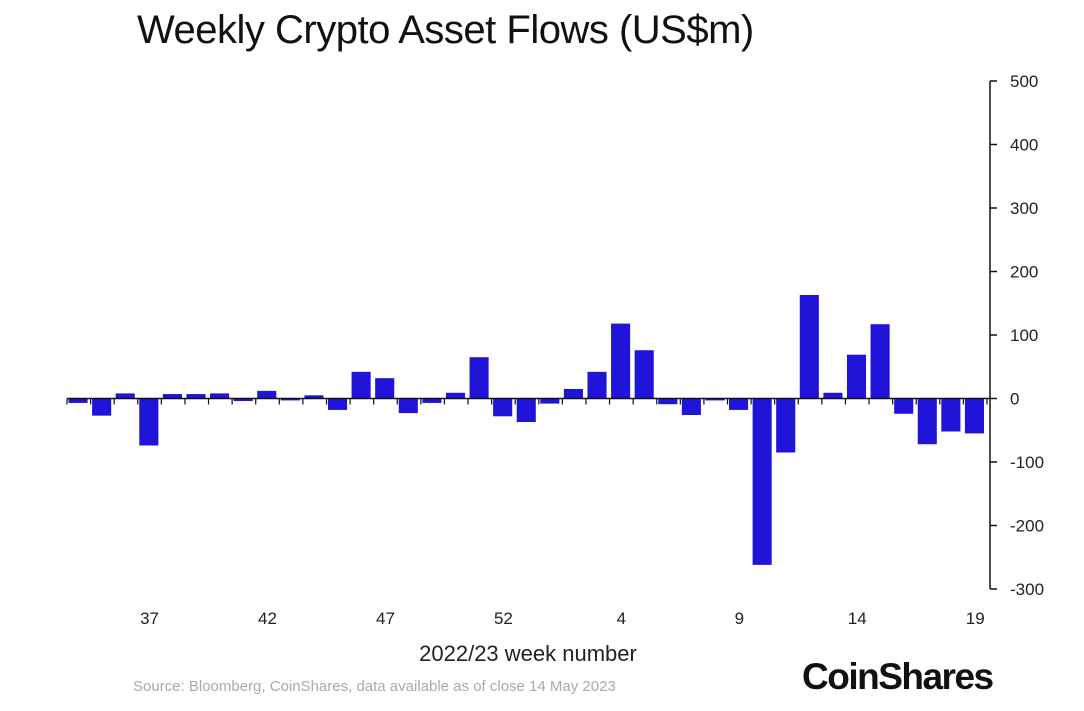  What do you see at coordinates (857, 618) in the screenshot?
I see `x-tick-label: 14` at bounding box center [857, 618].